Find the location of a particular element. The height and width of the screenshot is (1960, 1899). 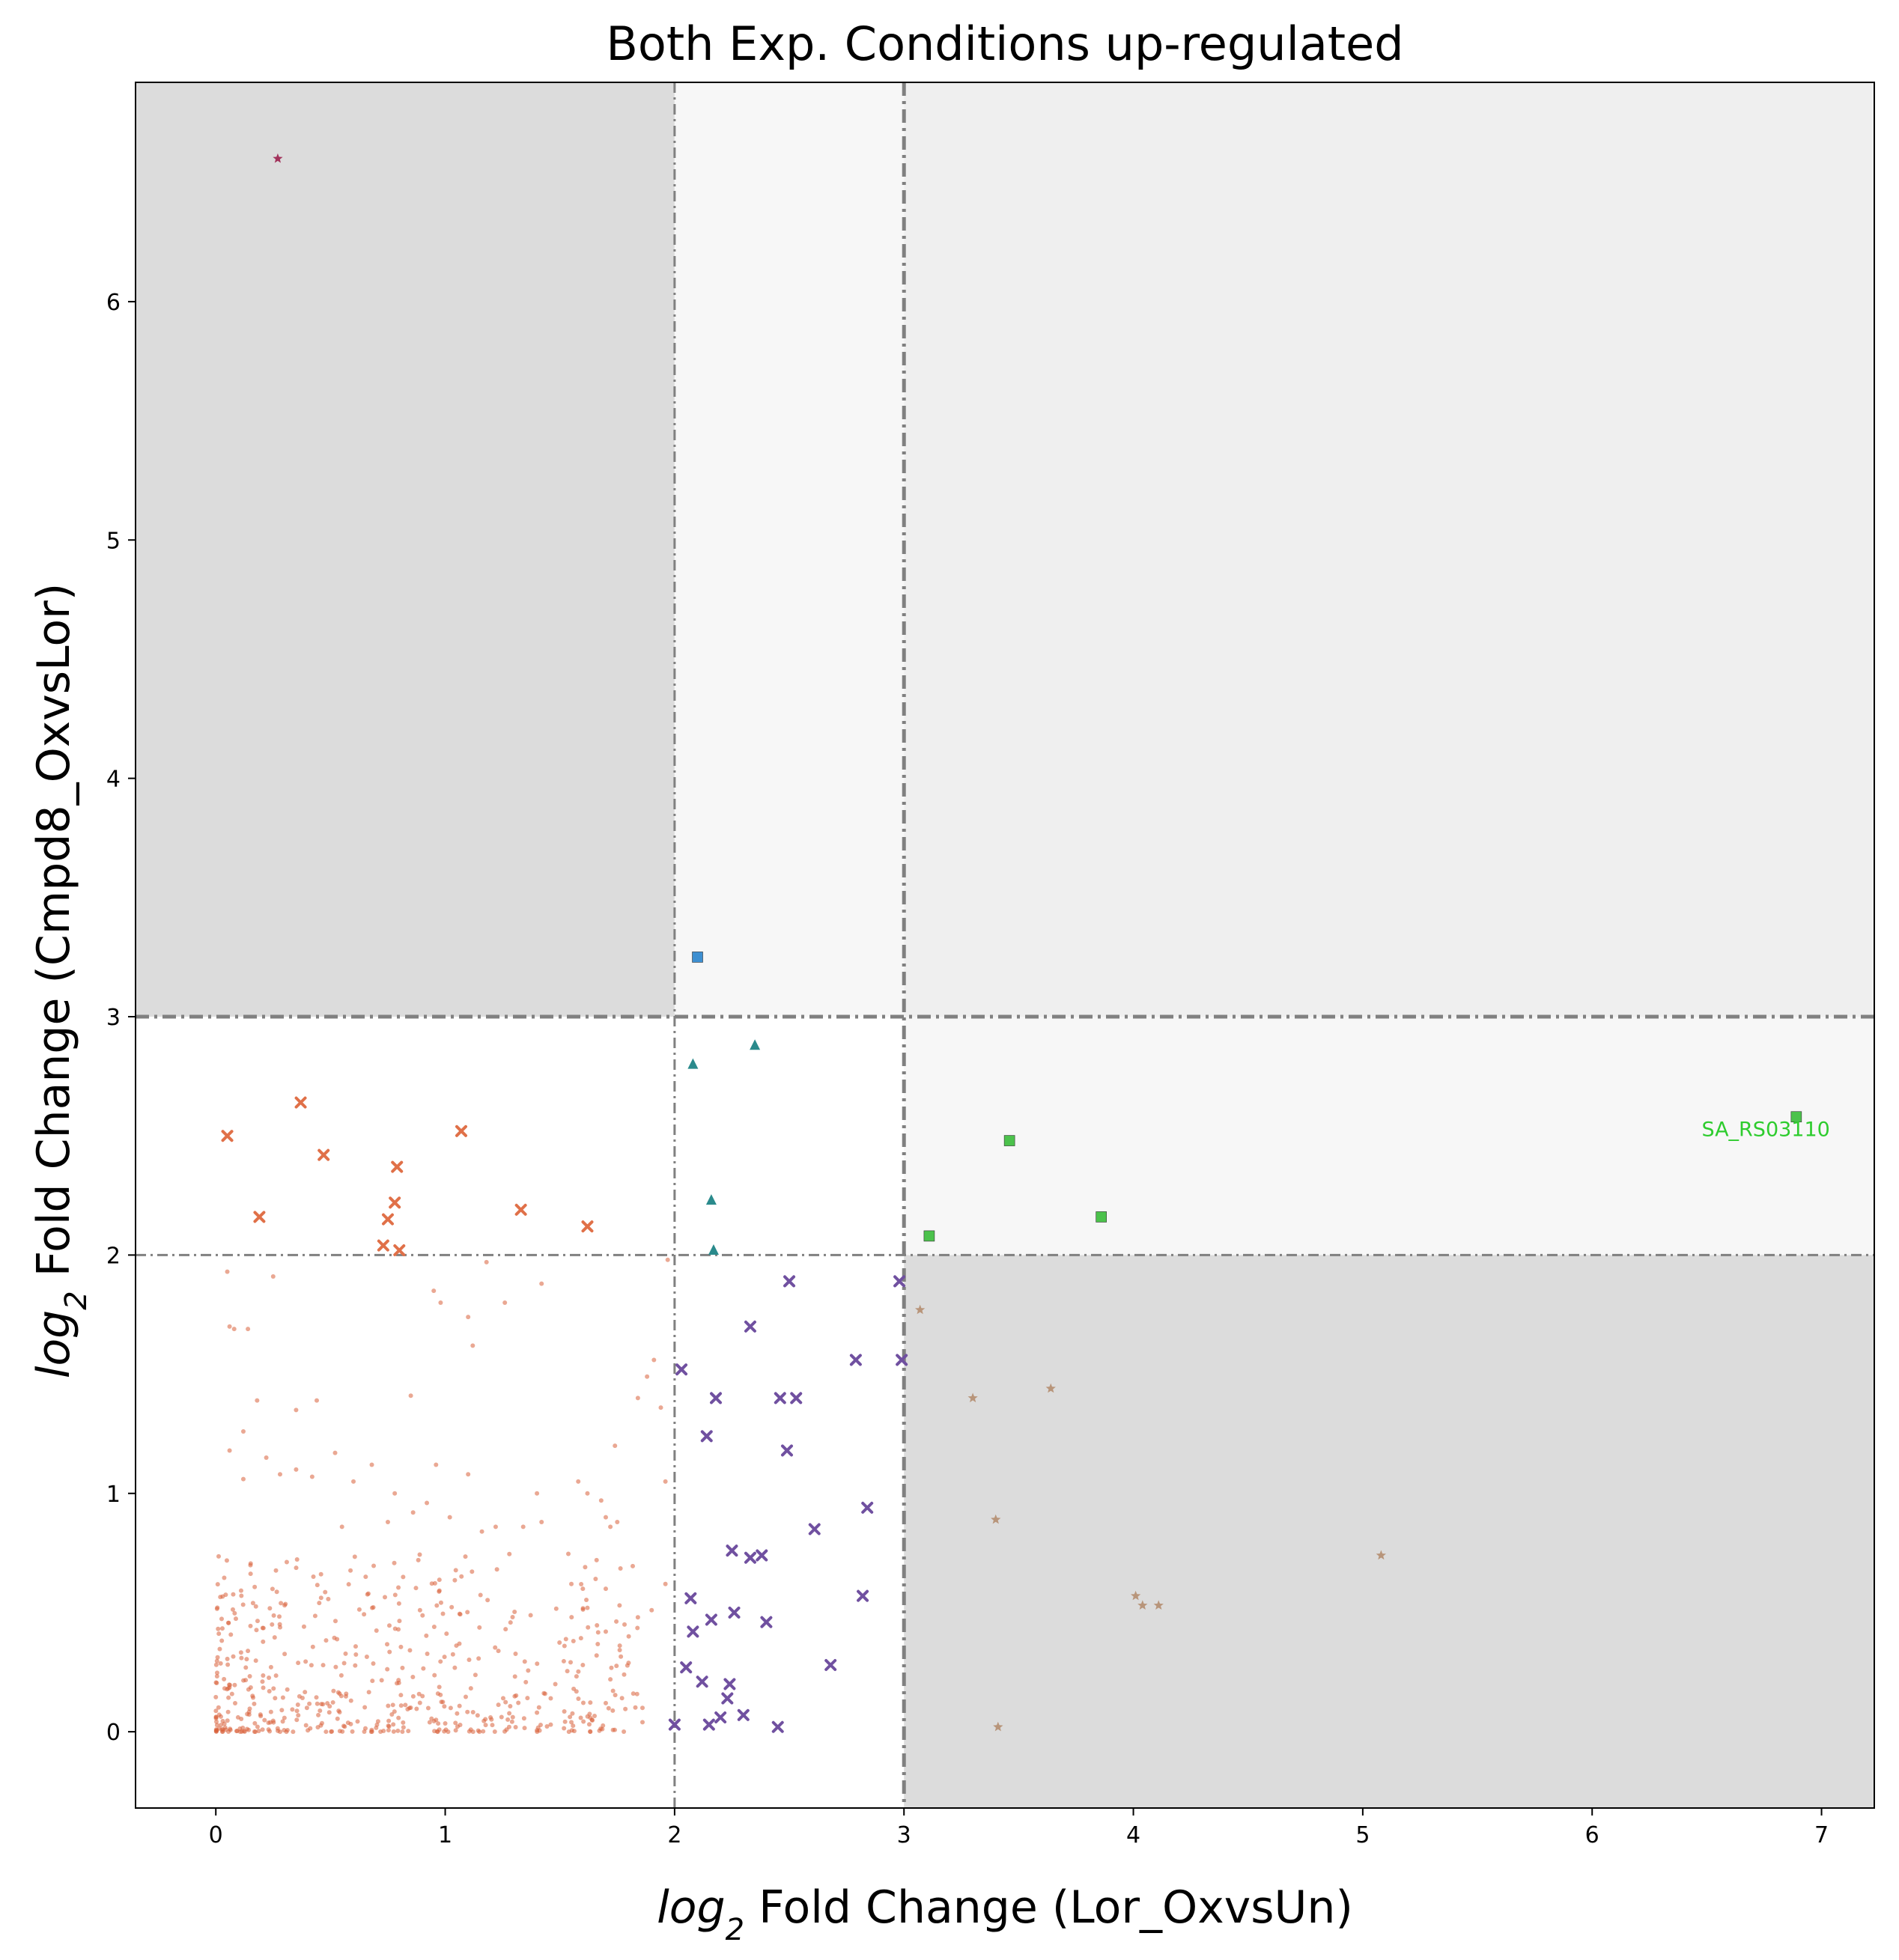

y-tick-label: 2 is located at coordinates (113, 1256).